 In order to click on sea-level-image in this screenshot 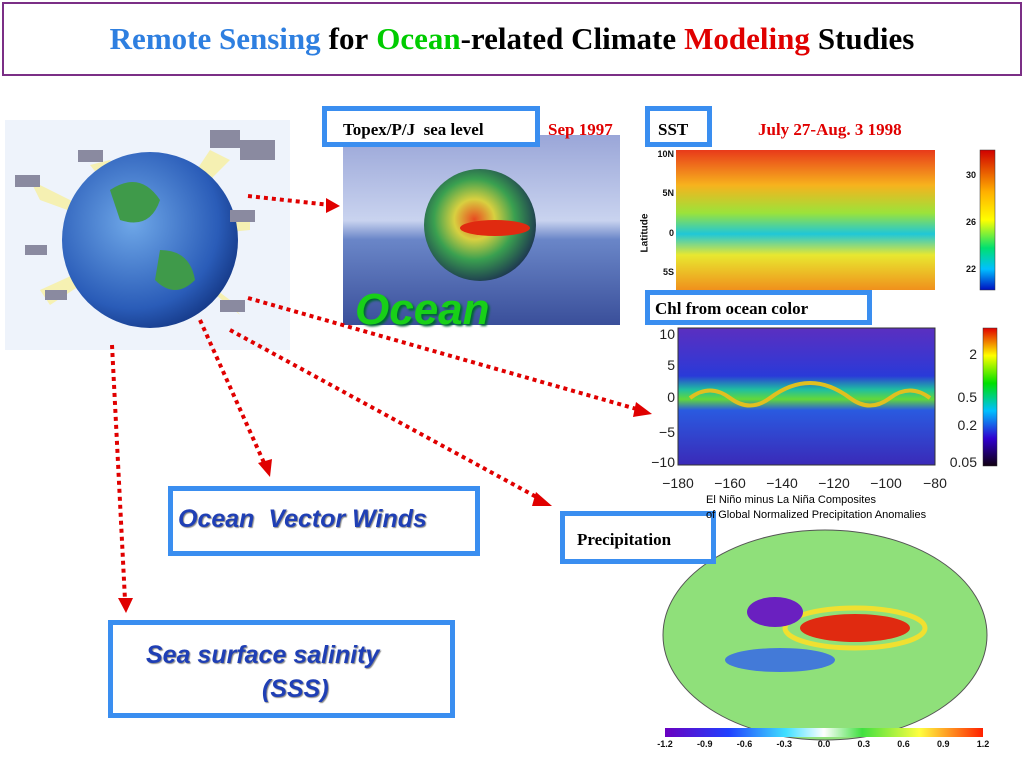, I will do `click(481, 230)`.